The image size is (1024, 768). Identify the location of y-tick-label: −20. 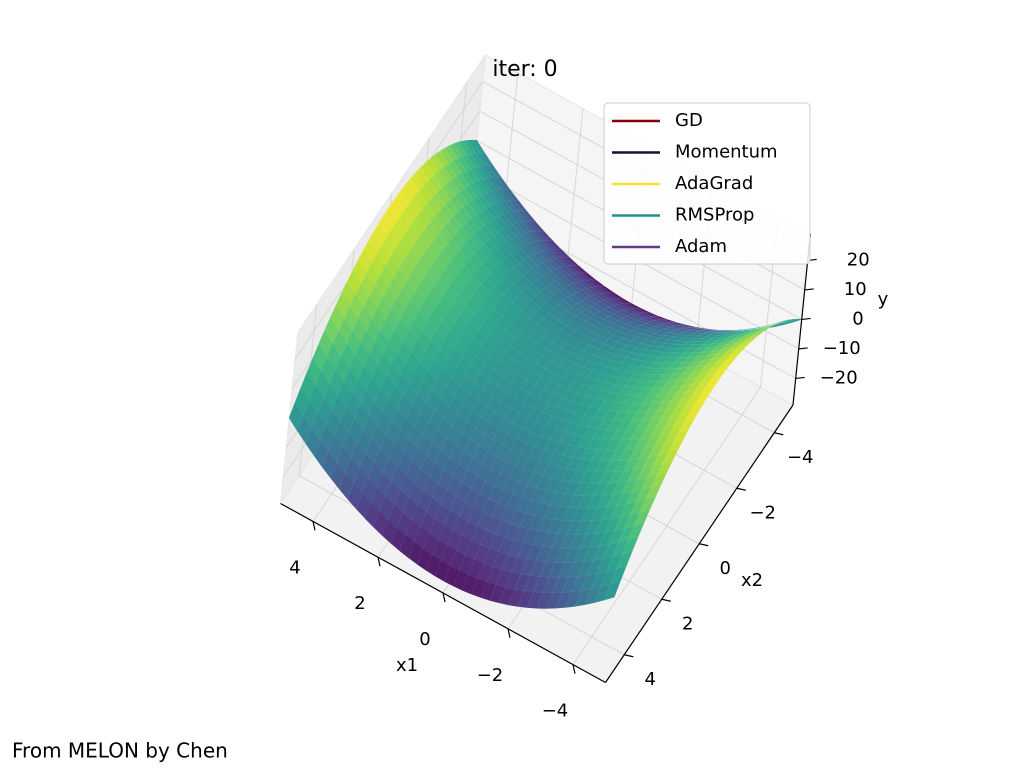
(839, 377).